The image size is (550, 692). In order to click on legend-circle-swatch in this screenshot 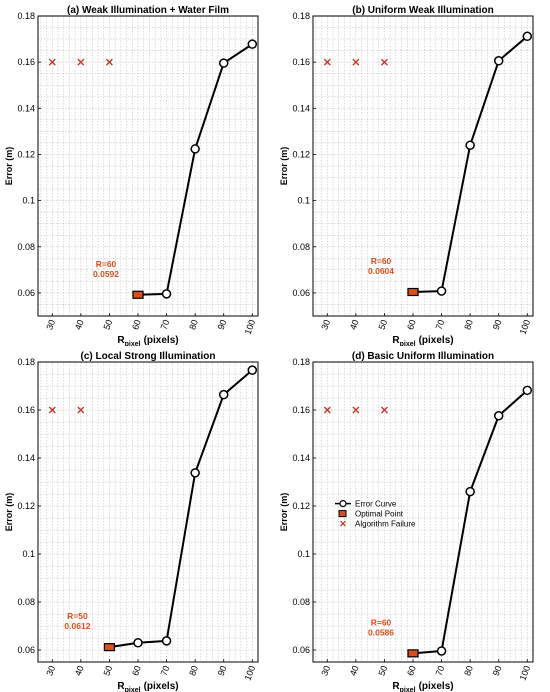, I will do `click(343, 504)`.